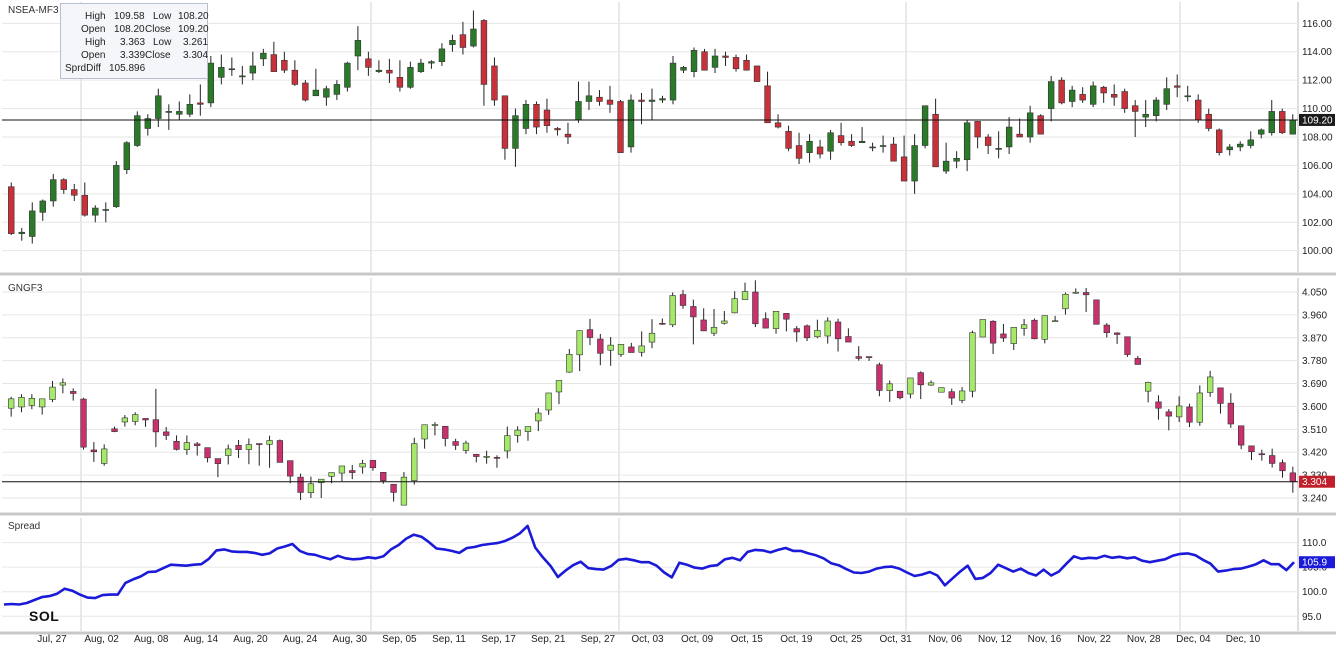 Image resolution: width=1336 pixels, height=665 pixels. Describe the element at coordinates (1317, 24) in the screenshot. I see `price-tick-label: 116.00` at that location.